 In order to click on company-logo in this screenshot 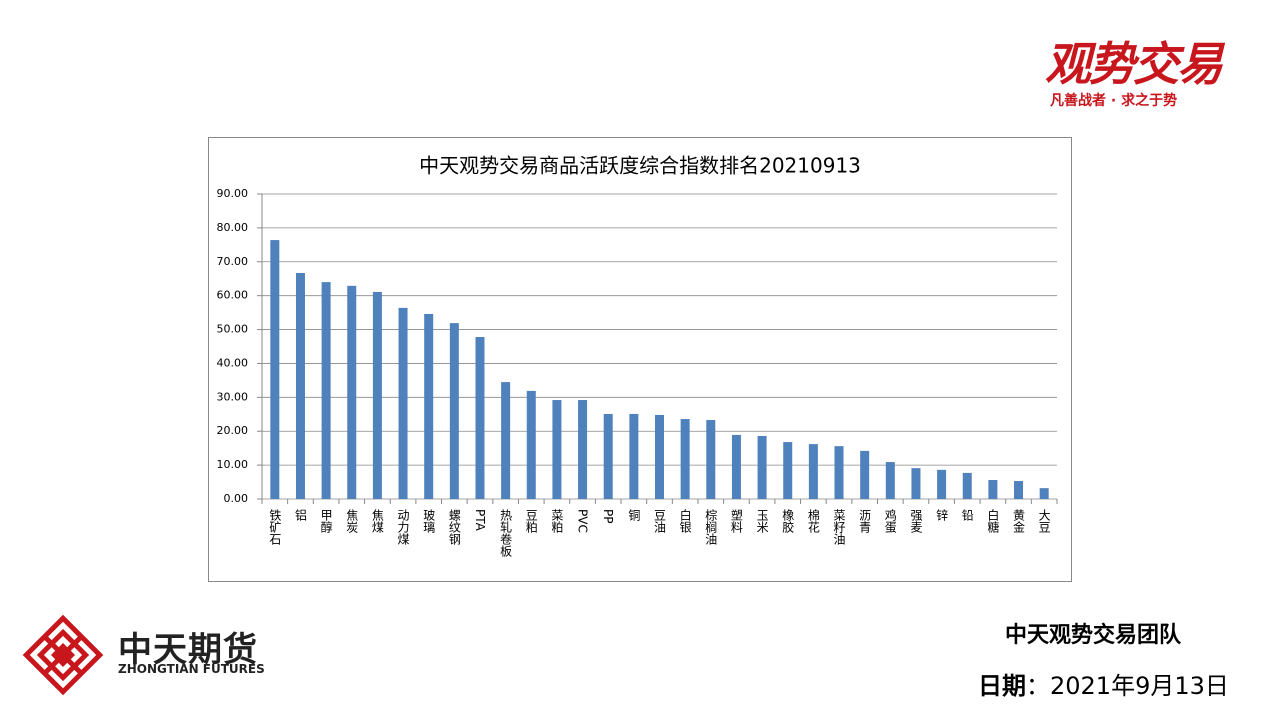, I will do `click(63, 655)`.